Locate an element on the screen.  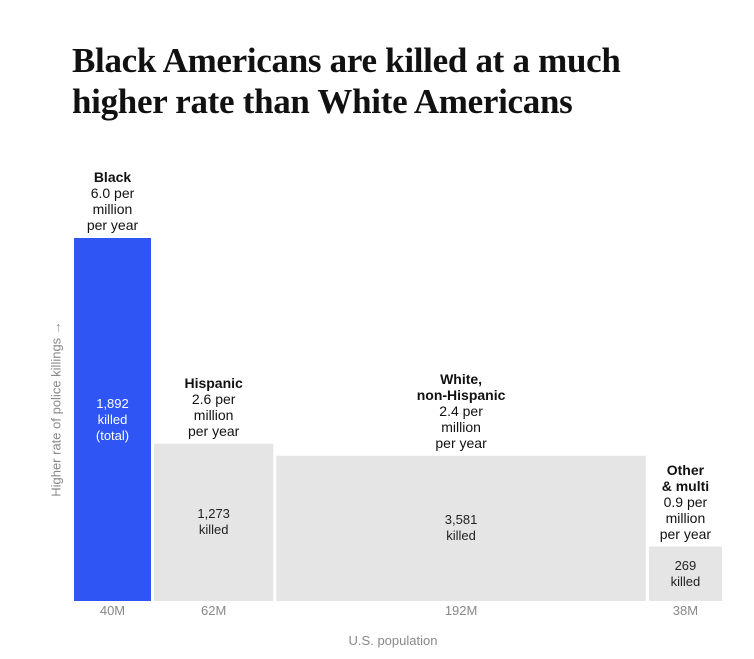
group-rate-label: 6.0 per million per year is located at coordinates (112, 209).